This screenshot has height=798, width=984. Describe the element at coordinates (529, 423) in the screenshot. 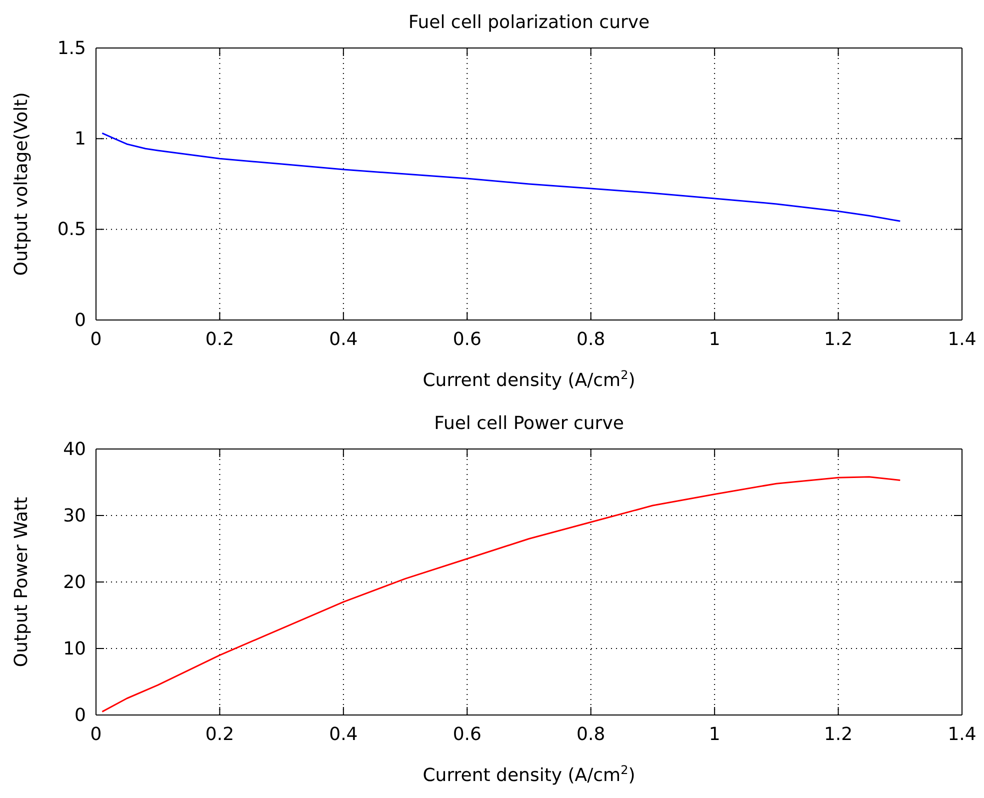

I see `chart-title: Fuel cell Power curve` at that location.